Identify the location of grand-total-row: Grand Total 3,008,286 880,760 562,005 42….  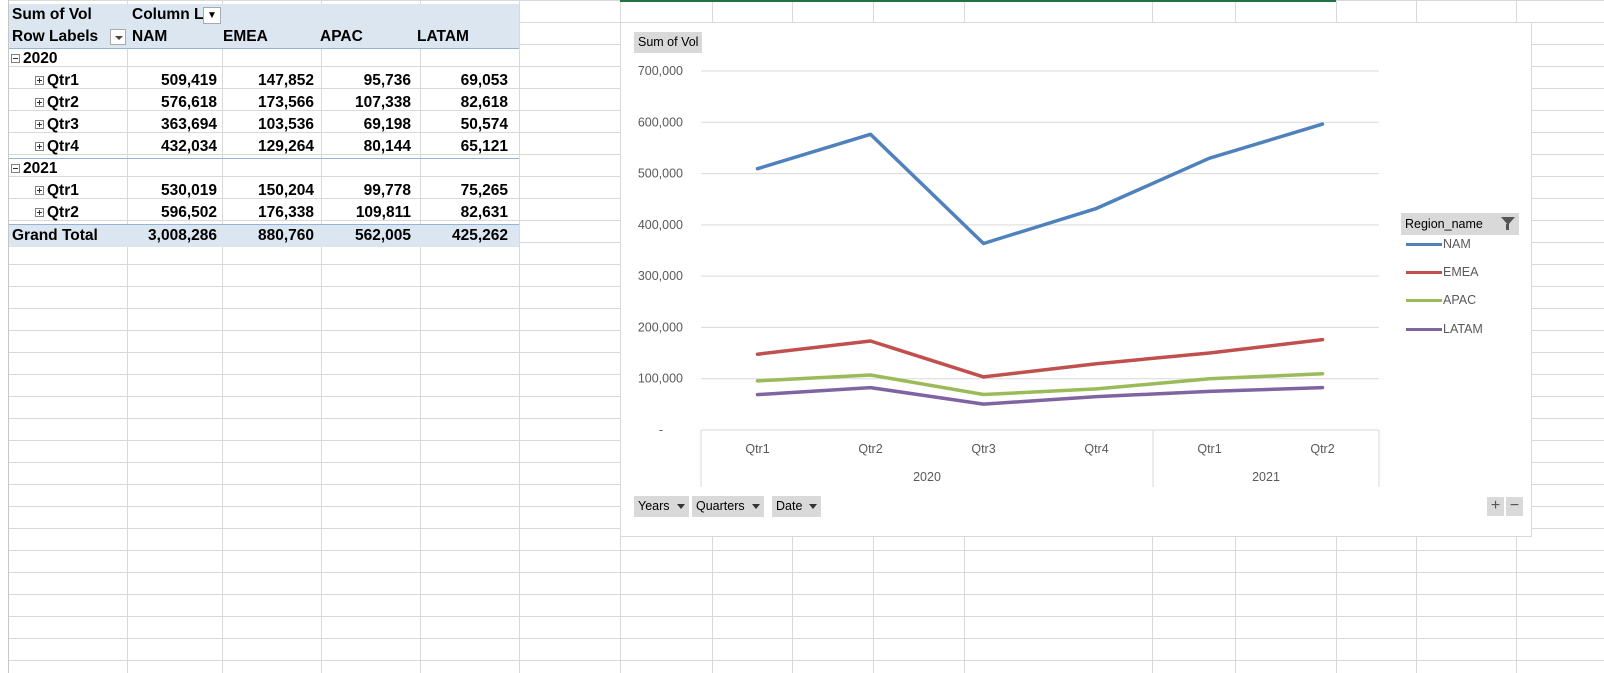
(264, 235).